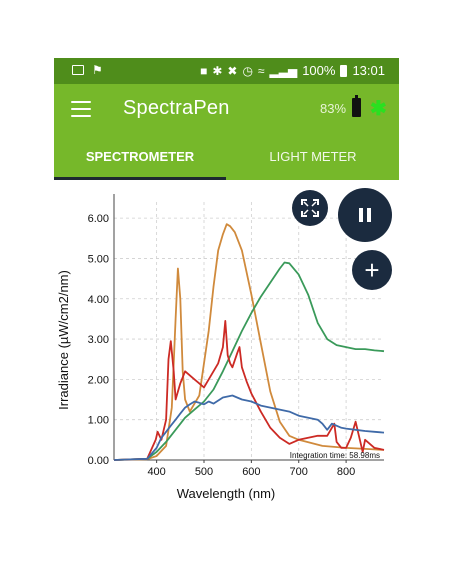 The image size is (452, 584). I want to click on app-bar: SpectraPen 83% ✱, so click(226, 110).